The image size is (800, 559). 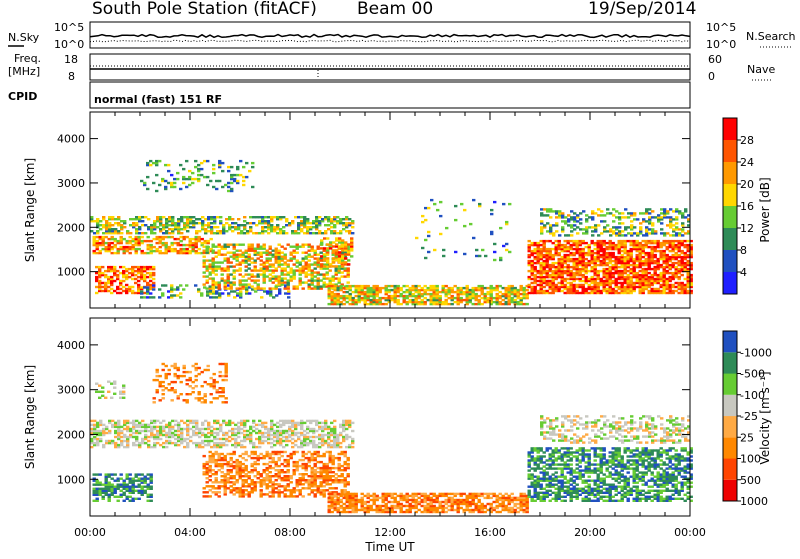 What do you see at coordinates (71, 183) in the screenshot?
I see `y-tick-label: 3000` at bounding box center [71, 183].